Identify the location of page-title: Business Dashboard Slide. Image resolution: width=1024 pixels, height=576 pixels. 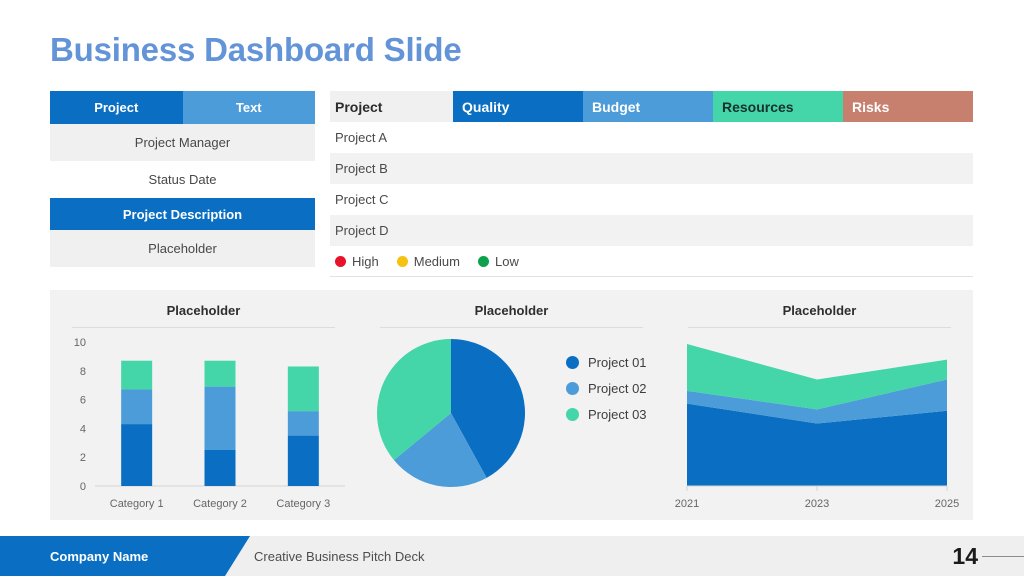
(256, 49).